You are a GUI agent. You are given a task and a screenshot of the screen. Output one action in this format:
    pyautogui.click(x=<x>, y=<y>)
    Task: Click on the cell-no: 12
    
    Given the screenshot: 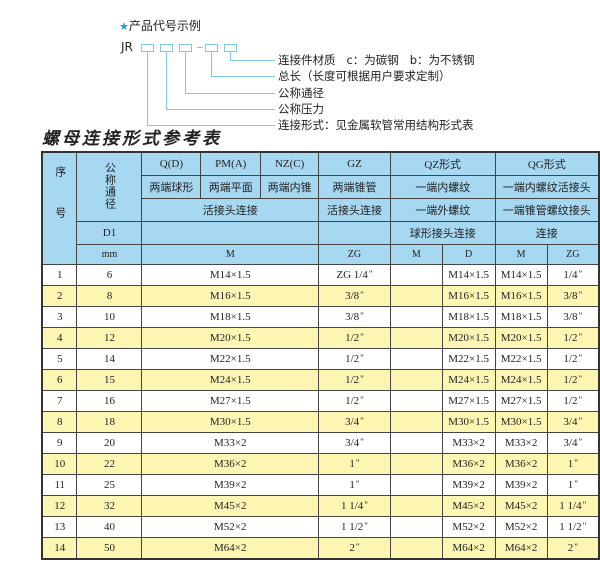 What is the action you would take?
    pyautogui.click(x=59, y=506)
    